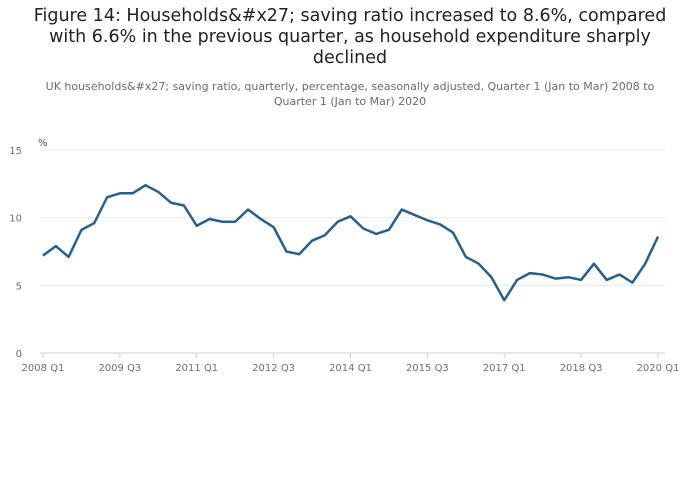 This screenshot has height=502, width=700. Describe the element at coordinates (19, 286) in the screenshot. I see `y-tick-label: 5` at that location.